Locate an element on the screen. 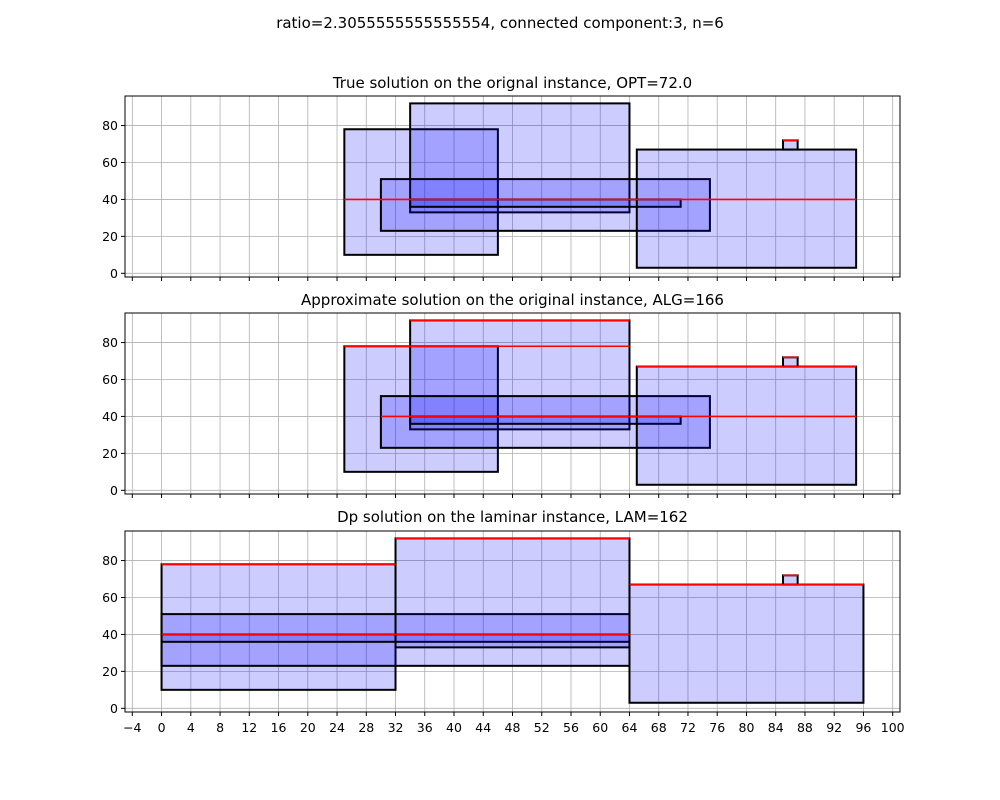 The image size is (1000, 800). x-tick-label: 64 is located at coordinates (630, 727).